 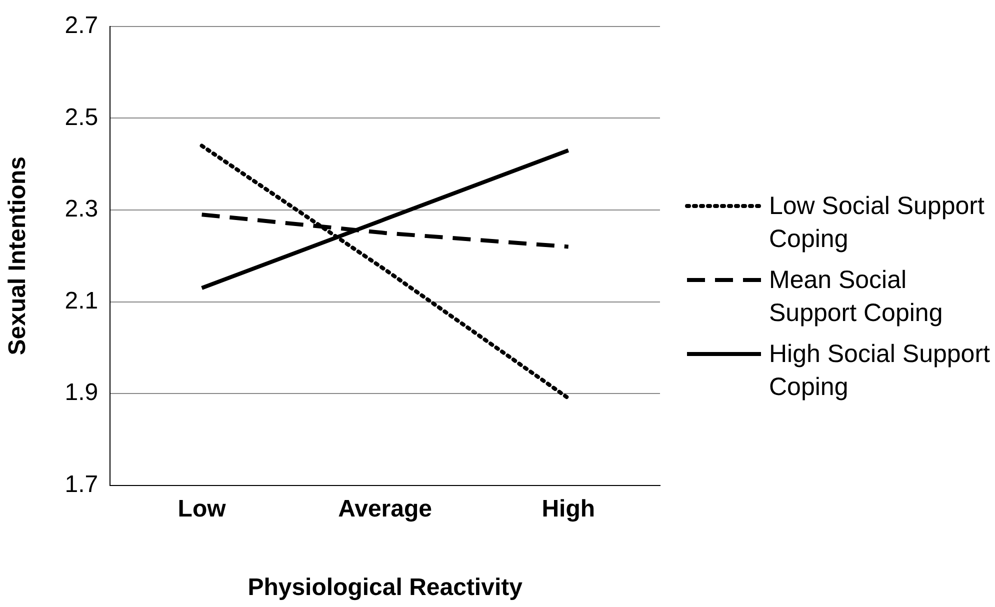 I want to click on x-axis-title: Physiological Reactivity, so click(x=386, y=588).